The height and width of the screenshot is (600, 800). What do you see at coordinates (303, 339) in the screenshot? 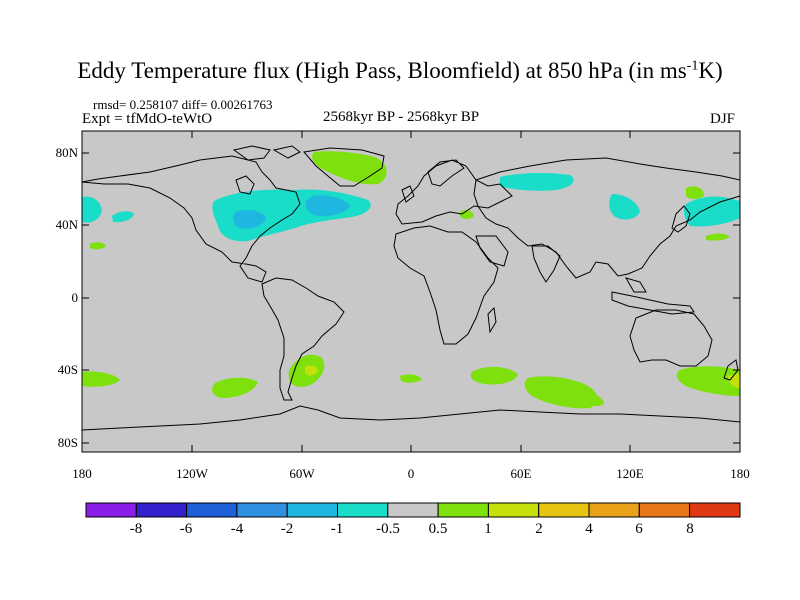
I see `coast-south-america` at bounding box center [303, 339].